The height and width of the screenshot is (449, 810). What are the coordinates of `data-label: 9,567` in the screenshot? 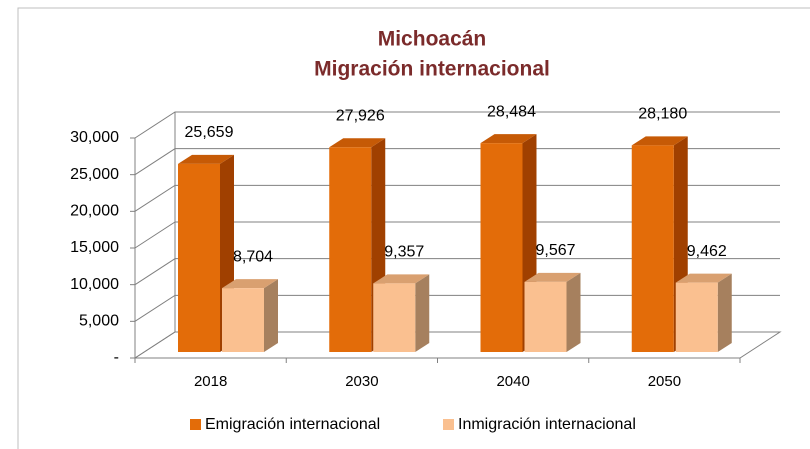 It's located at (555, 250).